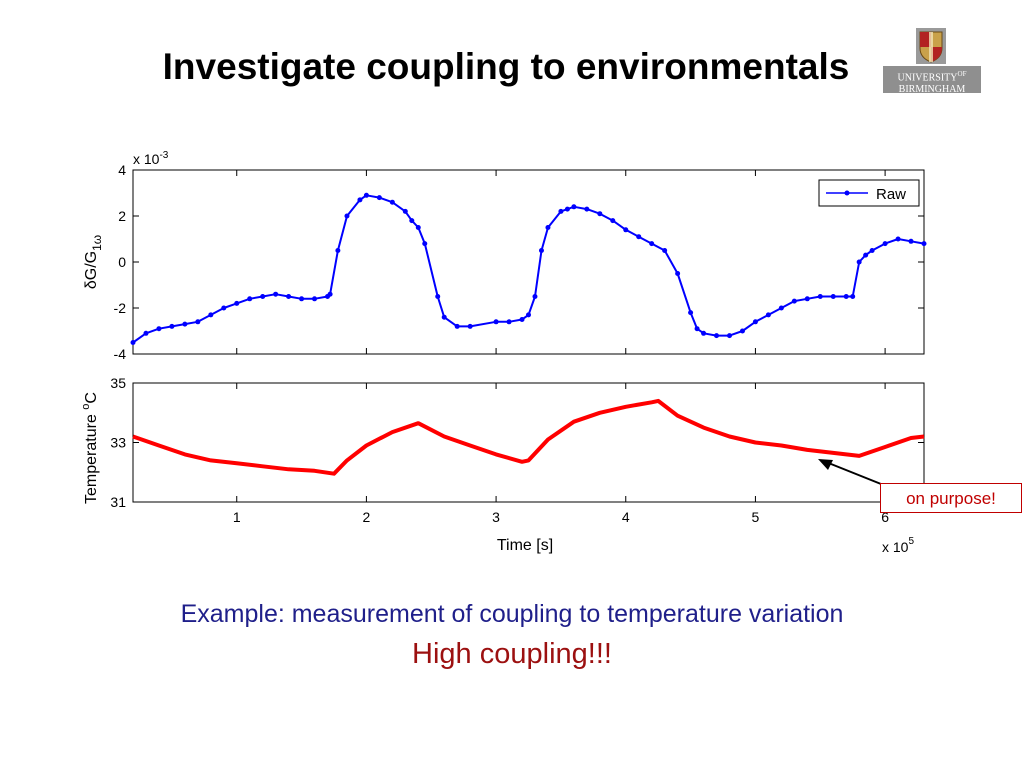 Image resolution: width=1024 pixels, height=768 pixels. Describe the element at coordinates (756, 517) in the screenshot. I see `x-tick-label: 5` at that location.